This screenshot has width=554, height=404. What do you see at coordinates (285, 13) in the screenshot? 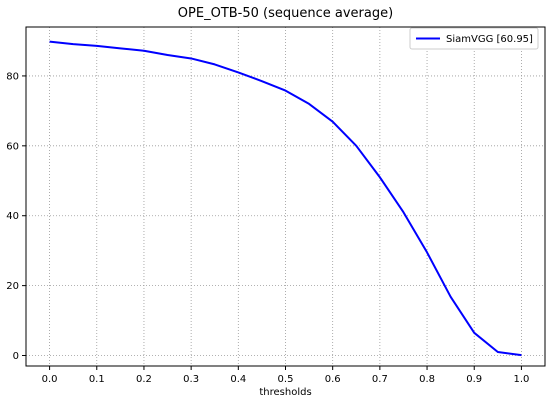
I see `chart-title: OPE_OTB-50 (sequence average)` at bounding box center [285, 13].